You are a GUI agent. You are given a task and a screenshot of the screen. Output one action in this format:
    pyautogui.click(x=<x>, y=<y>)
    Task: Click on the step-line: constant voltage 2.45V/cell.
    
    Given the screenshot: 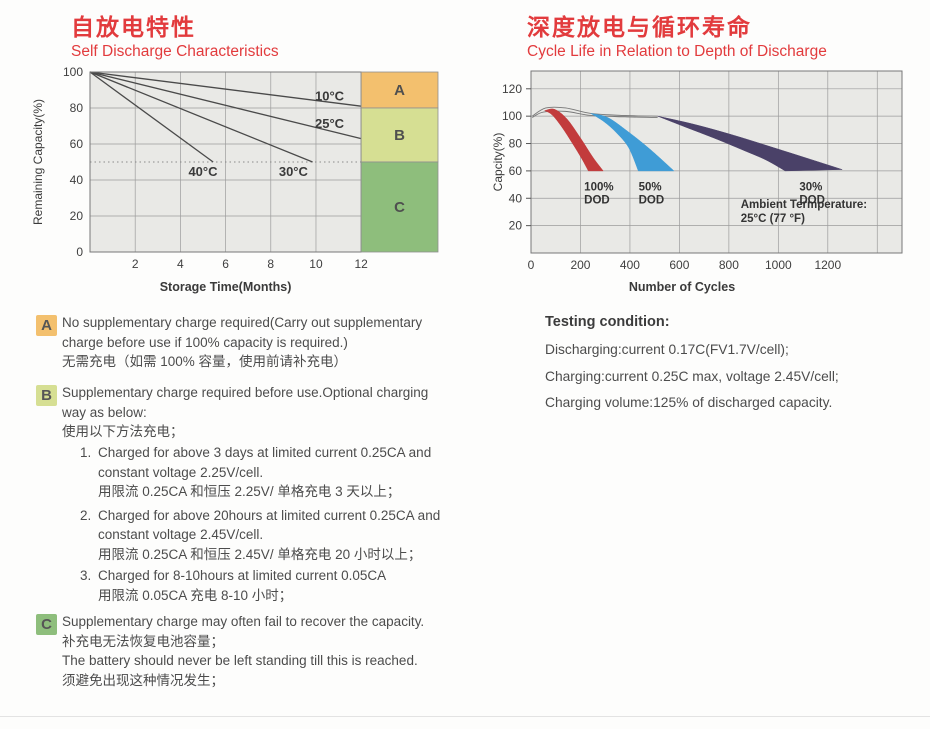 What is the action you would take?
    pyautogui.click(x=181, y=534)
    